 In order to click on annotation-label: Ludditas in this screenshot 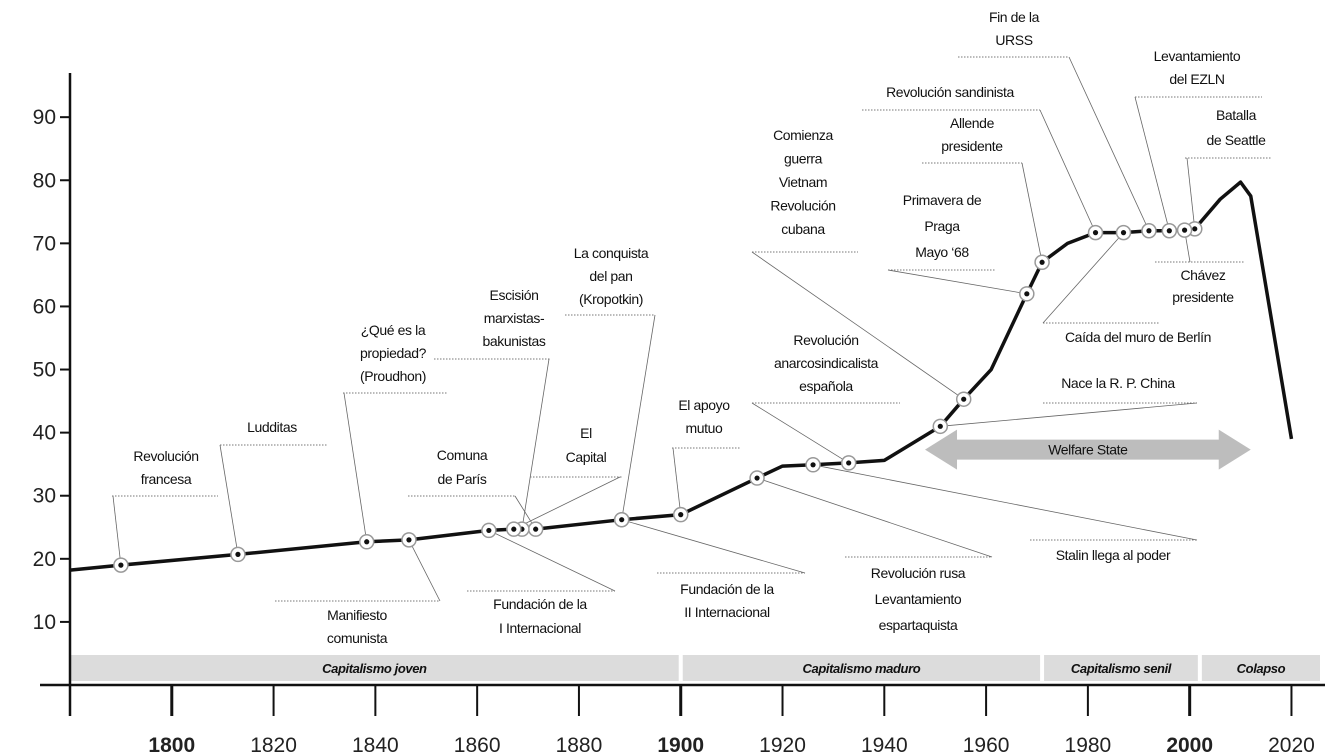, I will do `click(272, 427)`.